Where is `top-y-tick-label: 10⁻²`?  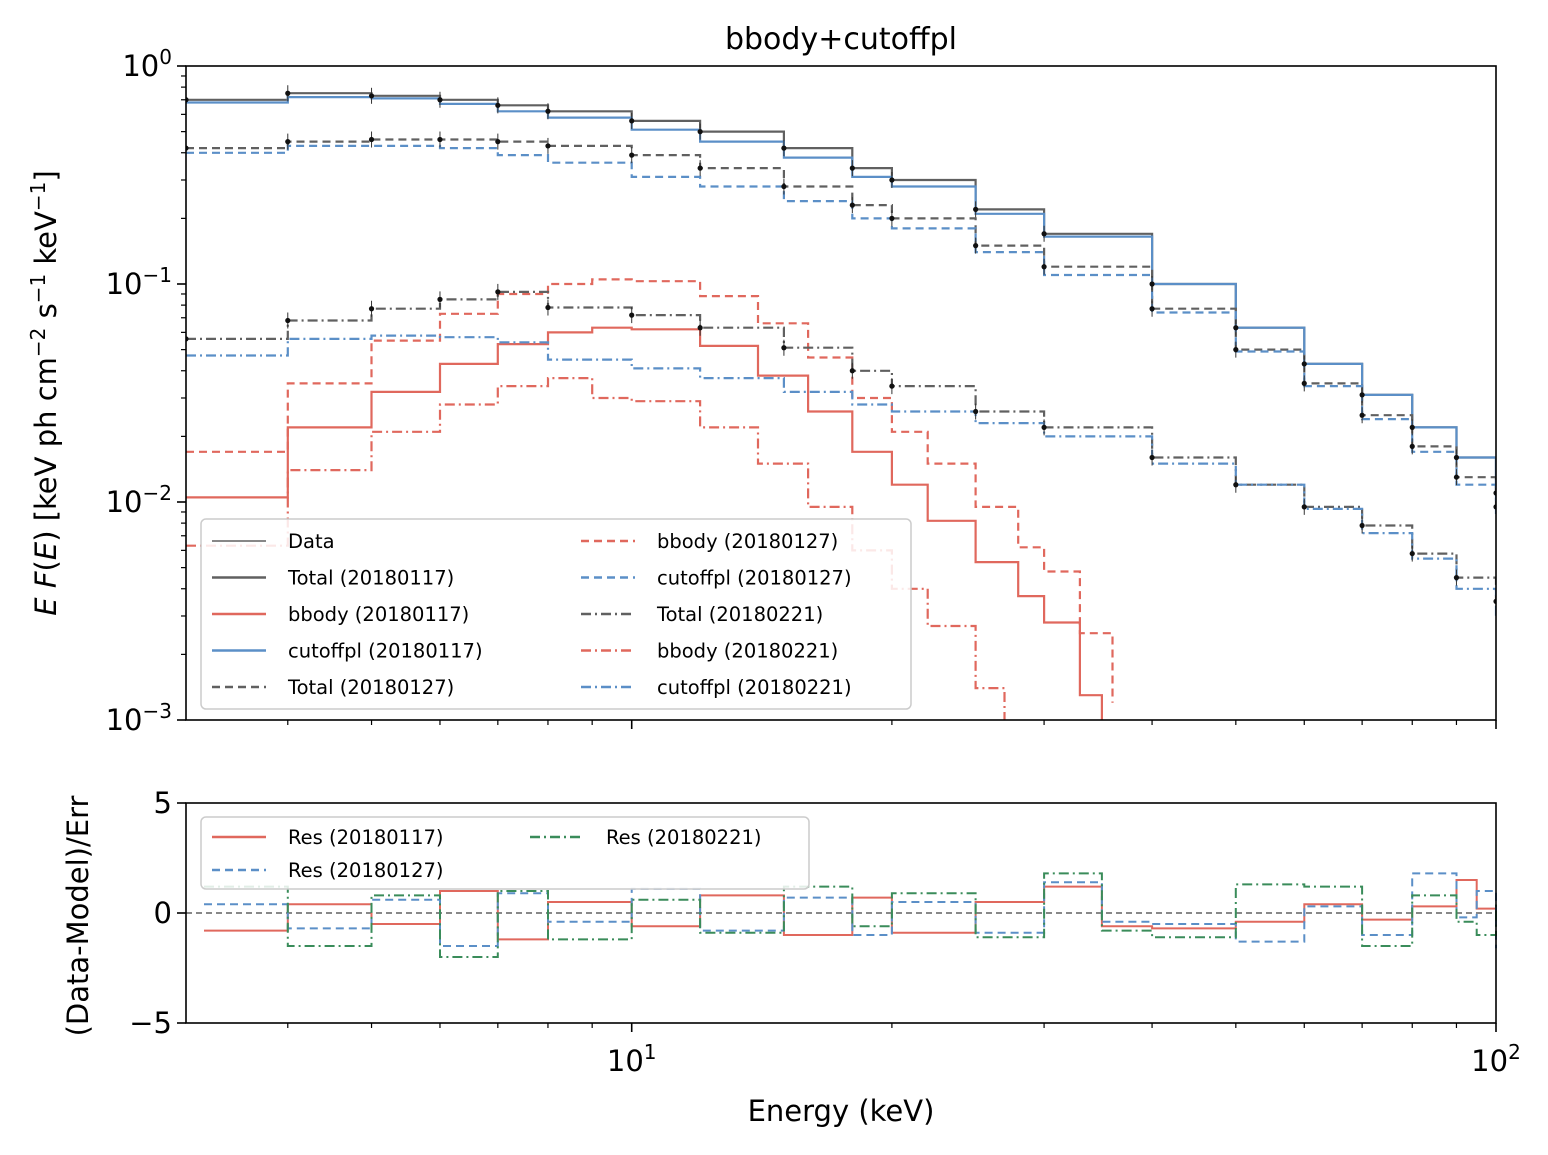
top-y-tick-label: 10⁻² is located at coordinates (139, 500).